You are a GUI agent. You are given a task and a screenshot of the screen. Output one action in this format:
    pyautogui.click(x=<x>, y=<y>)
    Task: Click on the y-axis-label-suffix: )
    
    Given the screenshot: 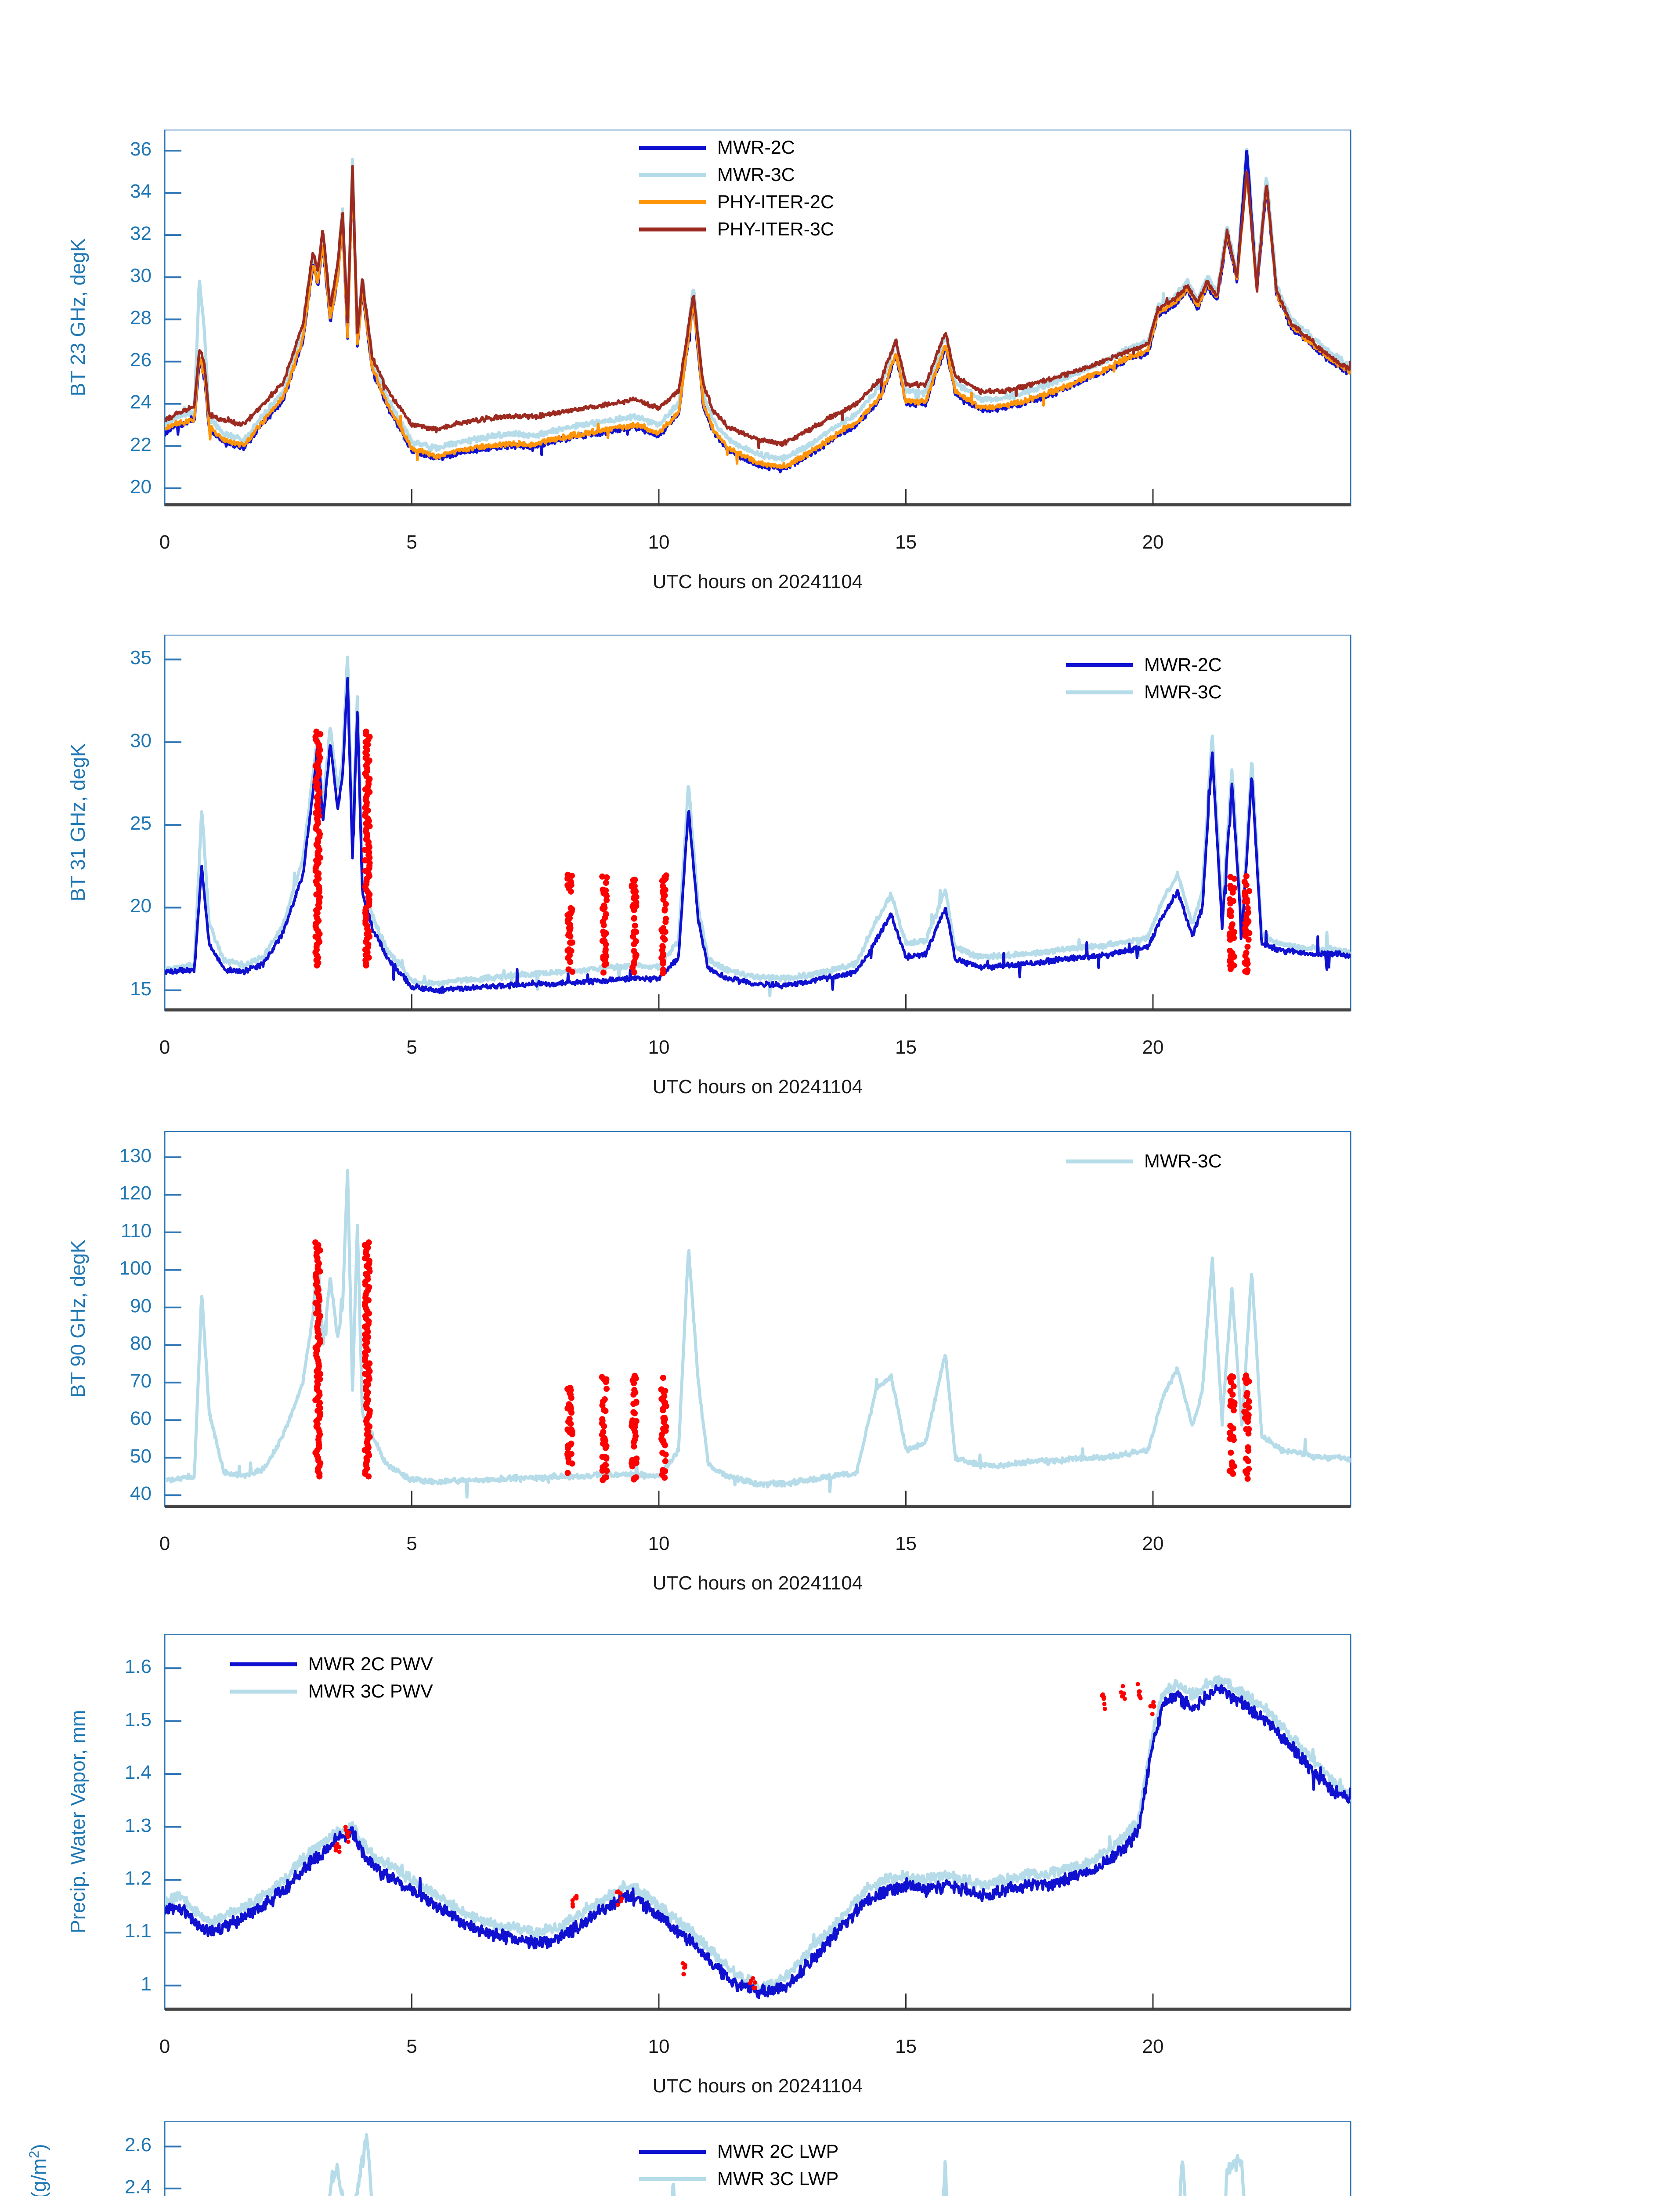 What is the action you would take?
    pyautogui.click(x=39, y=2147)
    